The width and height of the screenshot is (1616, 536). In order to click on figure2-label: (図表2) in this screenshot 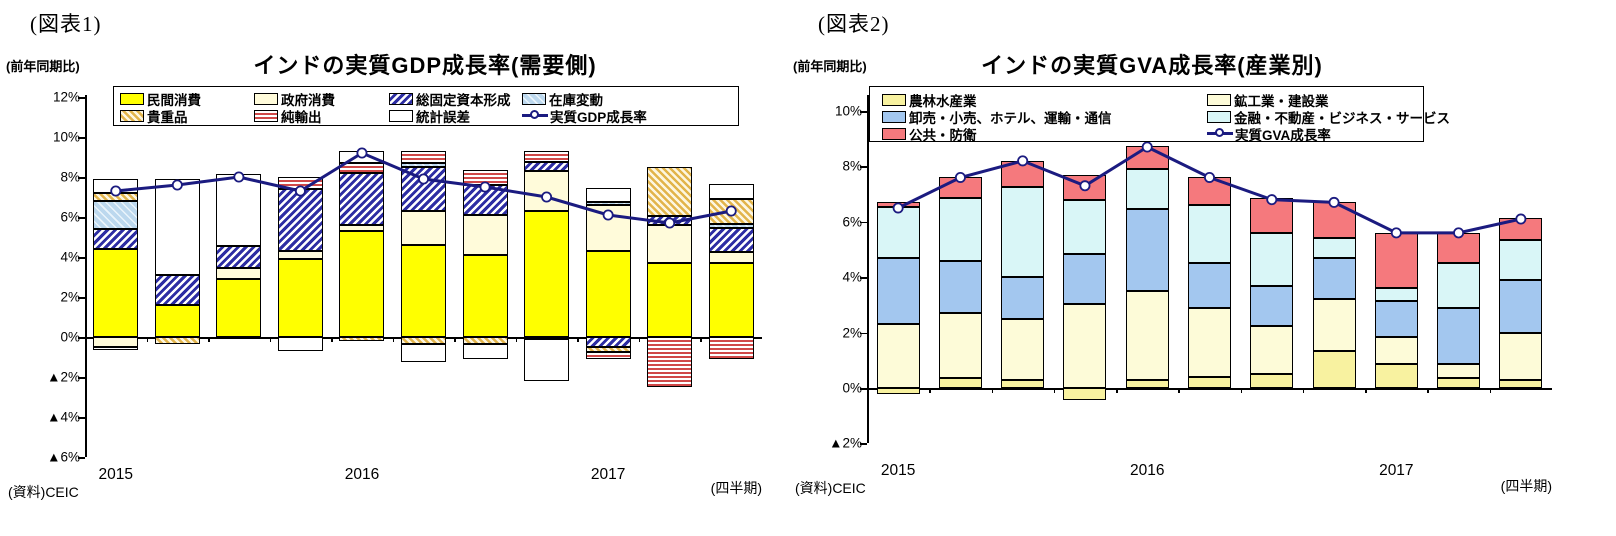, I will do `click(854, 24)`.